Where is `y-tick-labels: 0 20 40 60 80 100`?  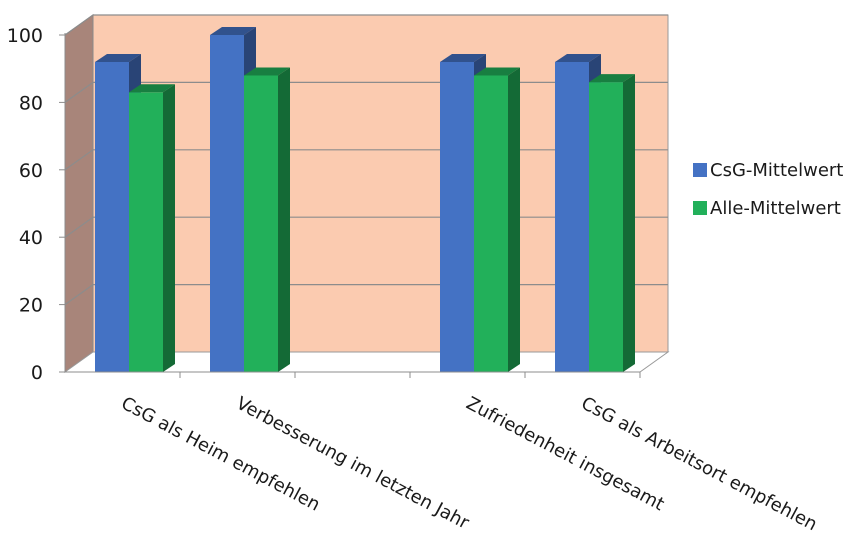
y-tick-labels: 0 20 40 60 80 100 is located at coordinates (25, 204).